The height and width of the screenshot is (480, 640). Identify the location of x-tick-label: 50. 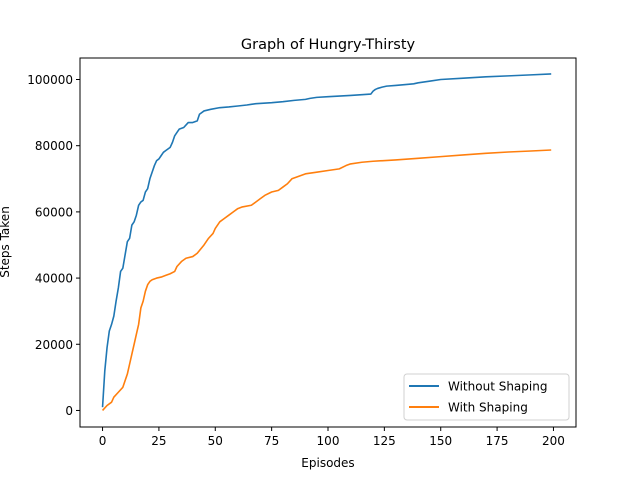
(215, 441).